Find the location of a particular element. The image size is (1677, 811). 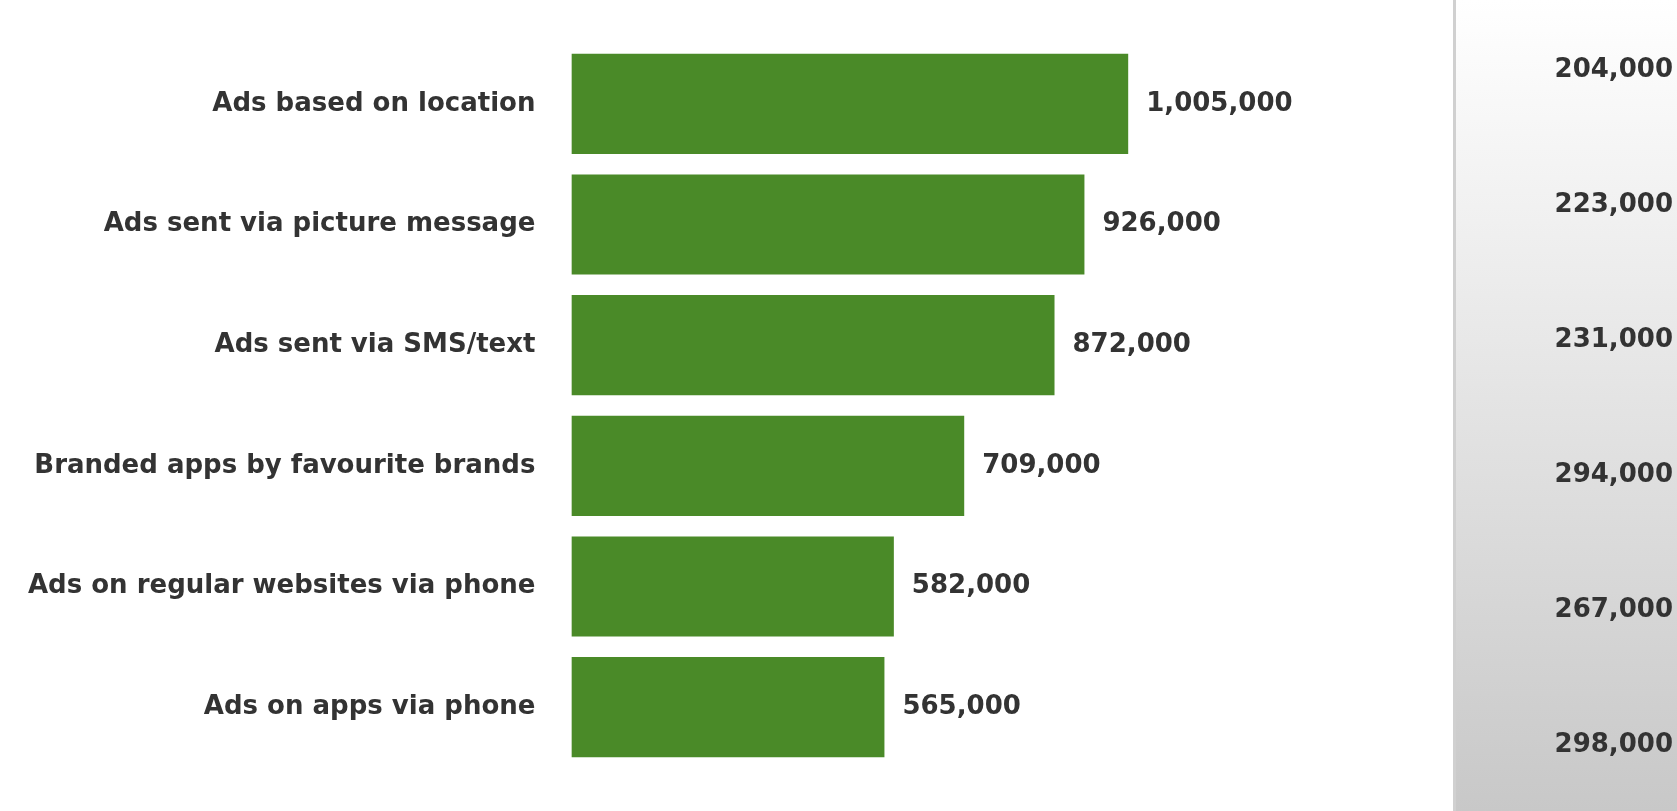

text: 223,000 is located at coordinates (1613, 203).